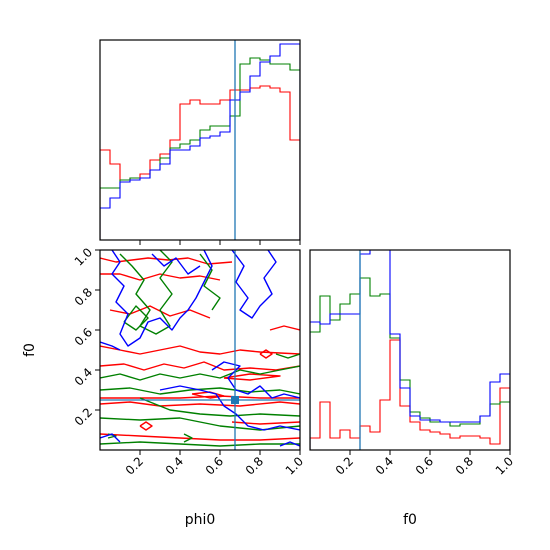 Image resolution: width=550 pixels, height=550 pixels. I want to click on x-axis-label-f0: f0, so click(410, 520).